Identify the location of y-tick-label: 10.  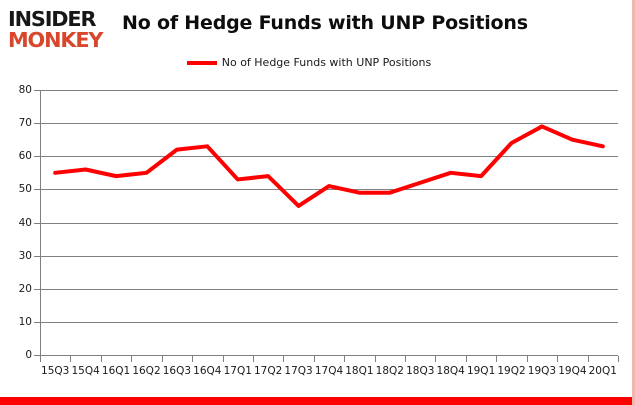
(25, 321).